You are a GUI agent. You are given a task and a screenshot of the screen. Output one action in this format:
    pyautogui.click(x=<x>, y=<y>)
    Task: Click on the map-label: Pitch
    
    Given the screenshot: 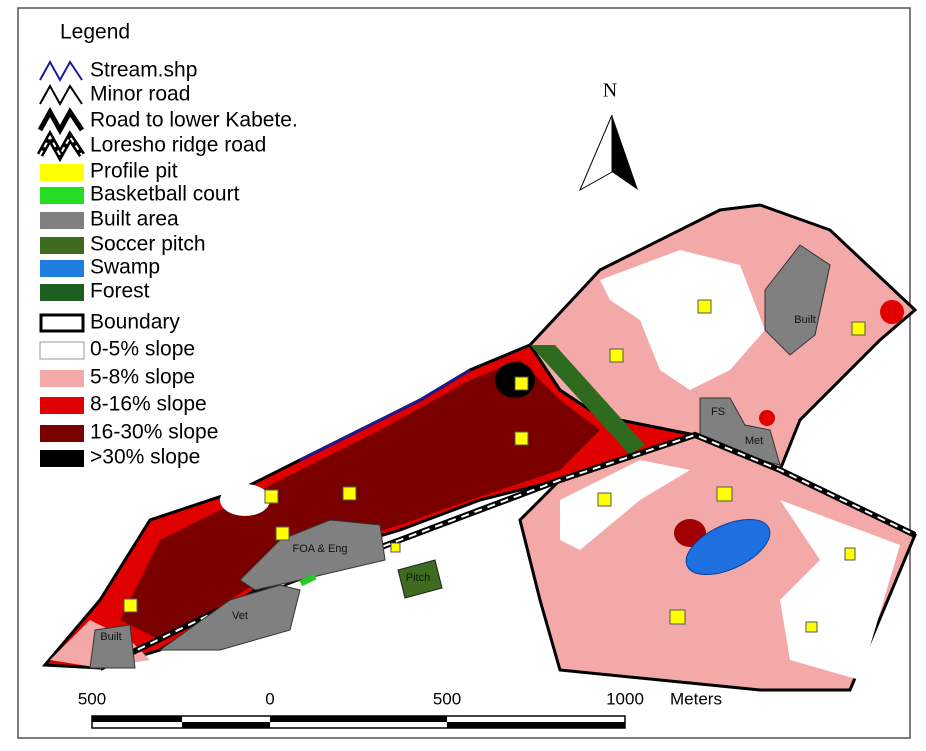 What is the action you would take?
    pyautogui.click(x=418, y=578)
    